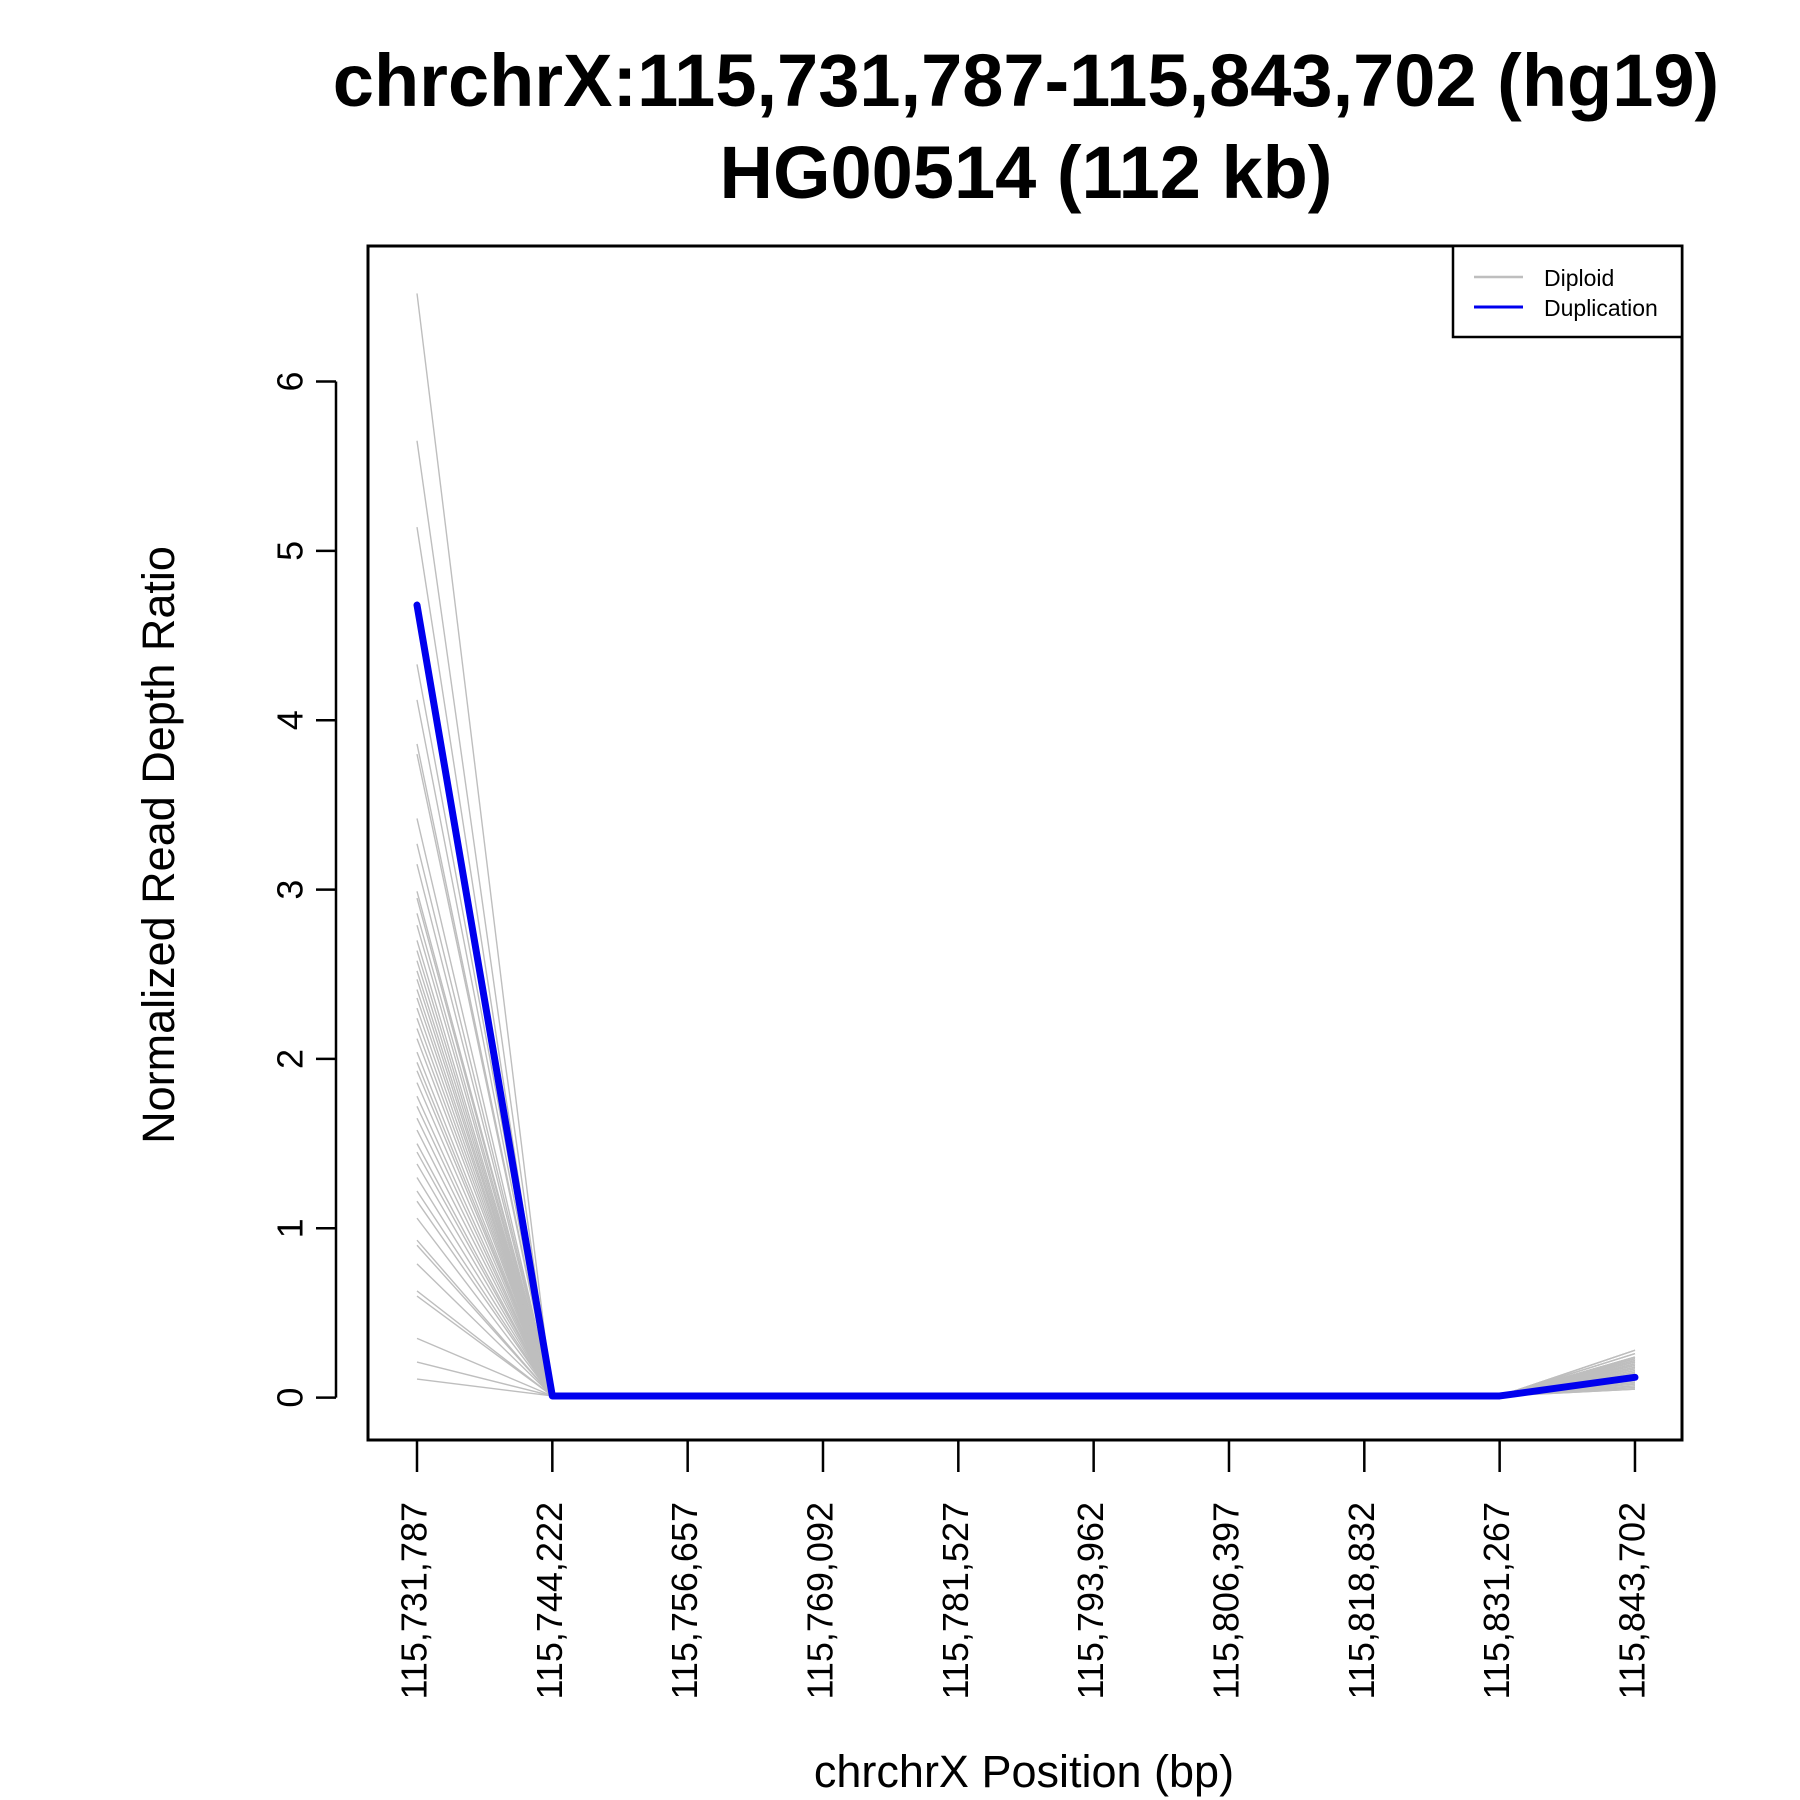  I want to click on y-tick-label: 6, so click(290, 381).